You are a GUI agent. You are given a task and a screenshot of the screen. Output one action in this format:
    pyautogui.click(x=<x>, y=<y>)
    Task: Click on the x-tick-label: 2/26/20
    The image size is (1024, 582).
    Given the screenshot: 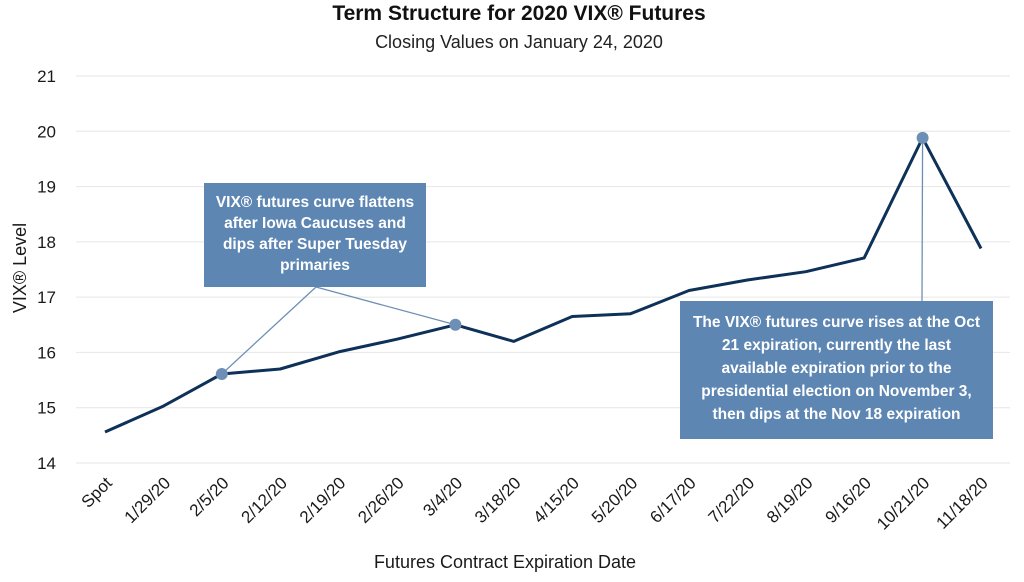 What is the action you would take?
    pyautogui.click(x=381, y=500)
    